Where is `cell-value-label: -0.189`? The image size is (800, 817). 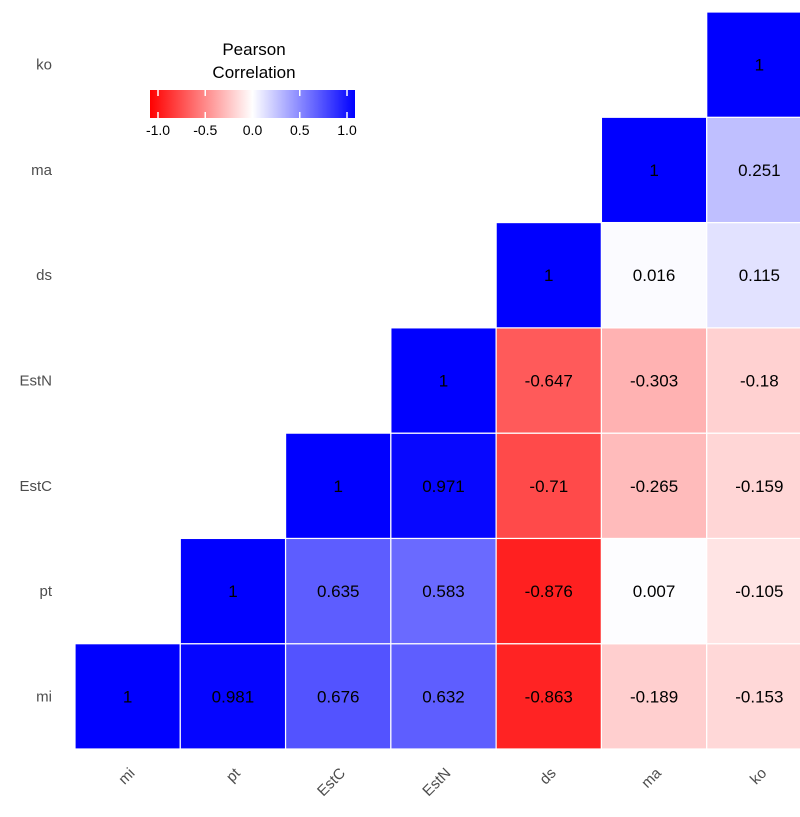 cell-value-label: -0.189 is located at coordinates (654, 696).